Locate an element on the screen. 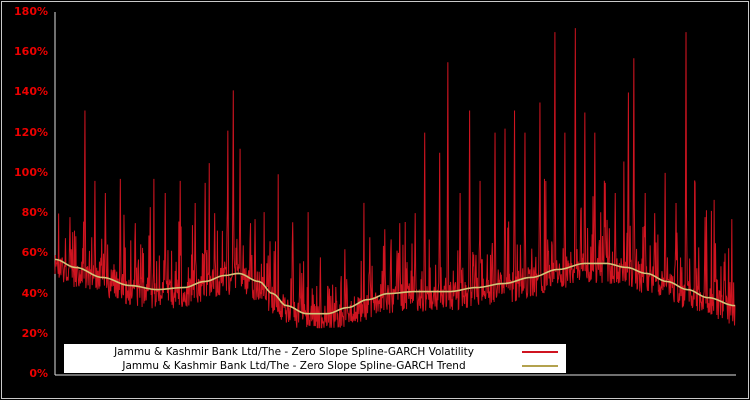 Image resolution: width=750 pixels, height=400 pixels. y-tick-label: 80% is located at coordinates (34, 213).